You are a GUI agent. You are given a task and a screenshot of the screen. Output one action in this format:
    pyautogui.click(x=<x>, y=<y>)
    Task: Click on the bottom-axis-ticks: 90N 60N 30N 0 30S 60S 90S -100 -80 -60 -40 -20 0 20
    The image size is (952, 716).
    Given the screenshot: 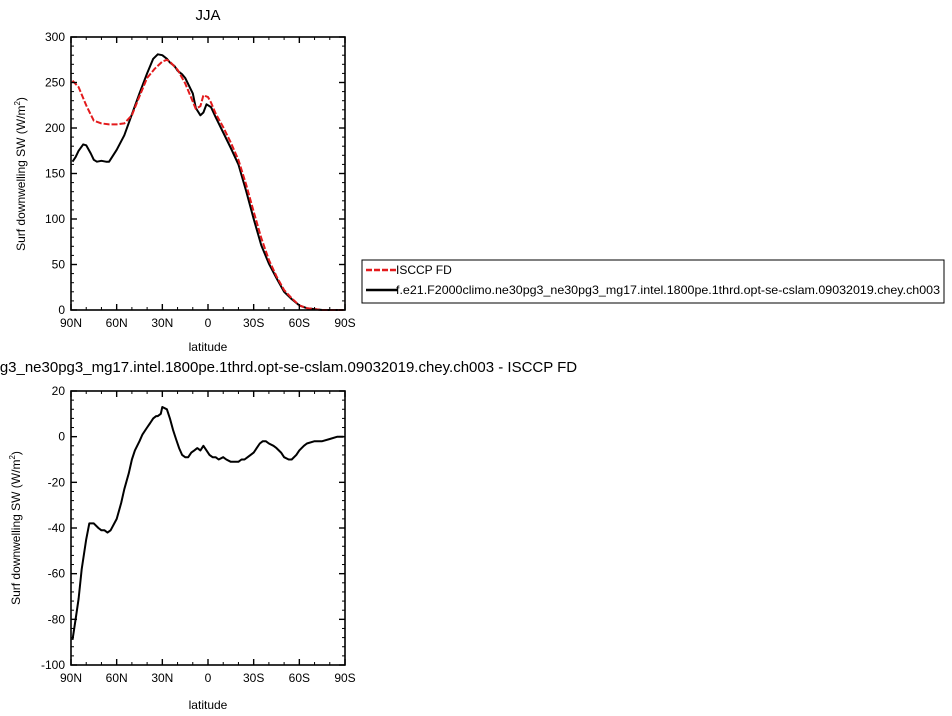 What is the action you would take?
    pyautogui.click(x=198, y=534)
    